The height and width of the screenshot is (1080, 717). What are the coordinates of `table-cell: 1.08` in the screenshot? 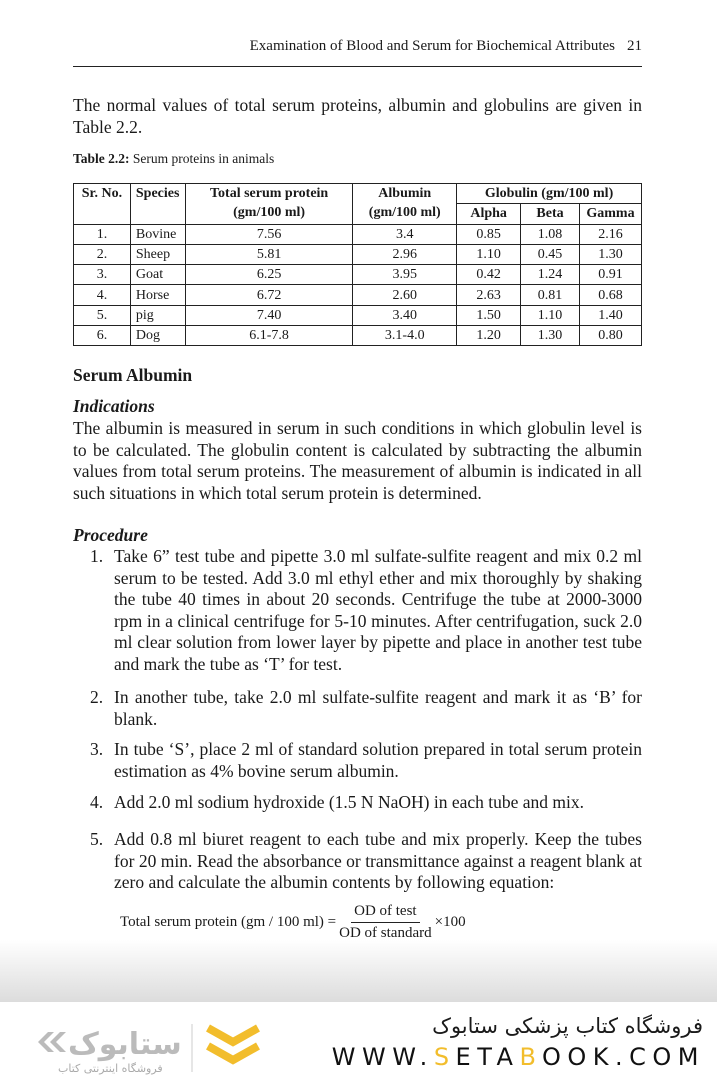 It's located at (550, 234).